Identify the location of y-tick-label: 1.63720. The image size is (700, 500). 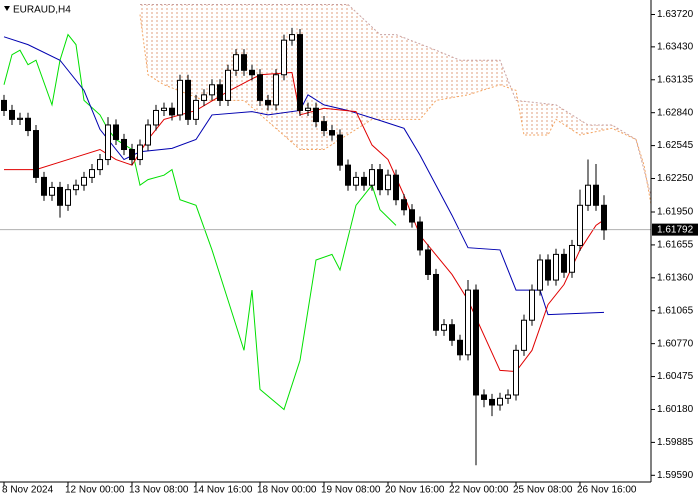
(675, 14).